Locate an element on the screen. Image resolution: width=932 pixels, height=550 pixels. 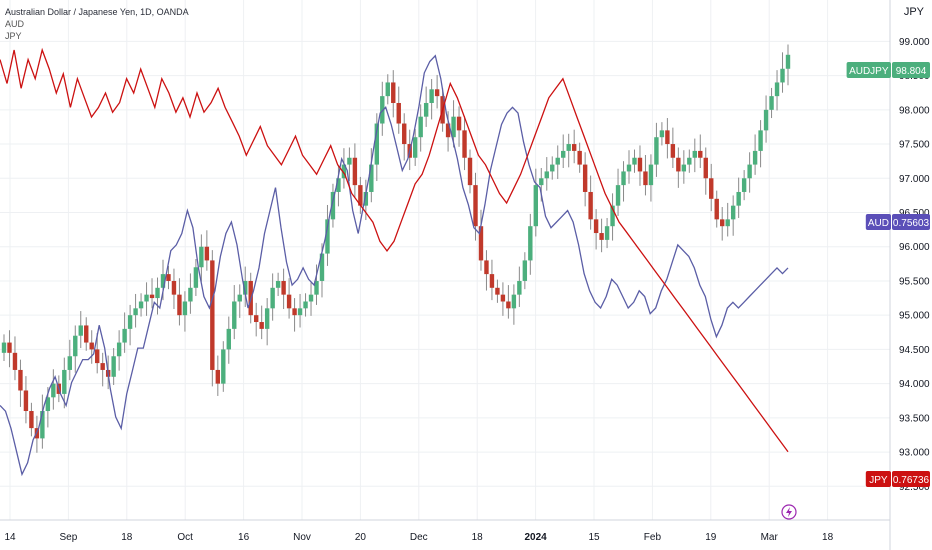
y-tick-label: 98.000 is located at coordinates (914, 110).